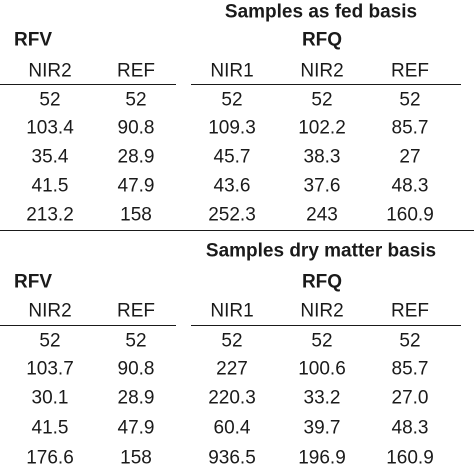  What do you see at coordinates (232, 428) in the screenshot?
I see `table-cell: 60.4` at bounding box center [232, 428].